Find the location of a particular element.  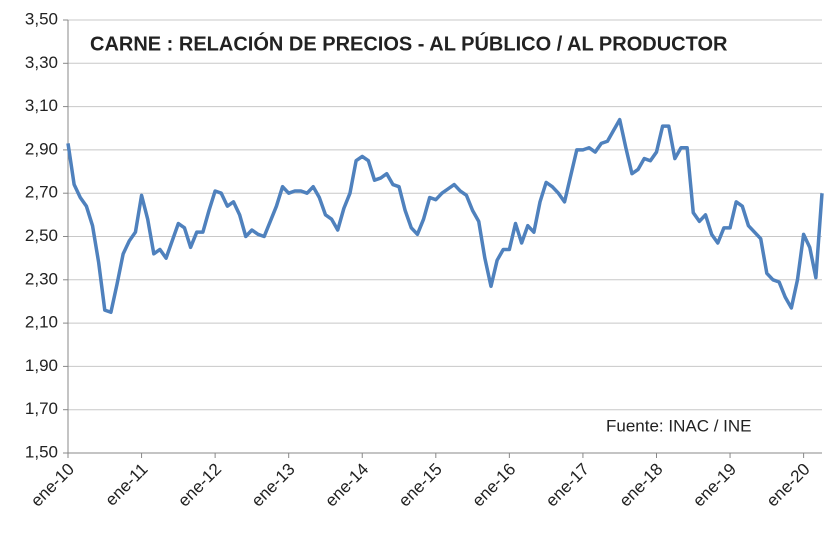

x-tick-label: ene-14 is located at coordinates (346, 485).